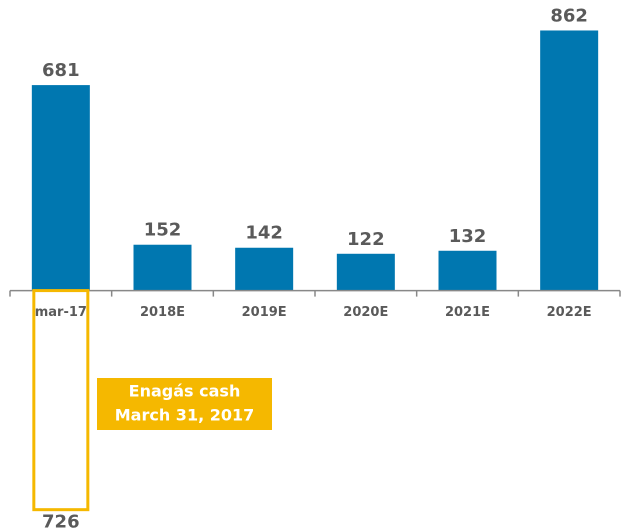 The height and width of the screenshot is (532, 627). Describe the element at coordinates (264, 312) in the screenshot. I see `x-tick-label: 2019E` at that location.